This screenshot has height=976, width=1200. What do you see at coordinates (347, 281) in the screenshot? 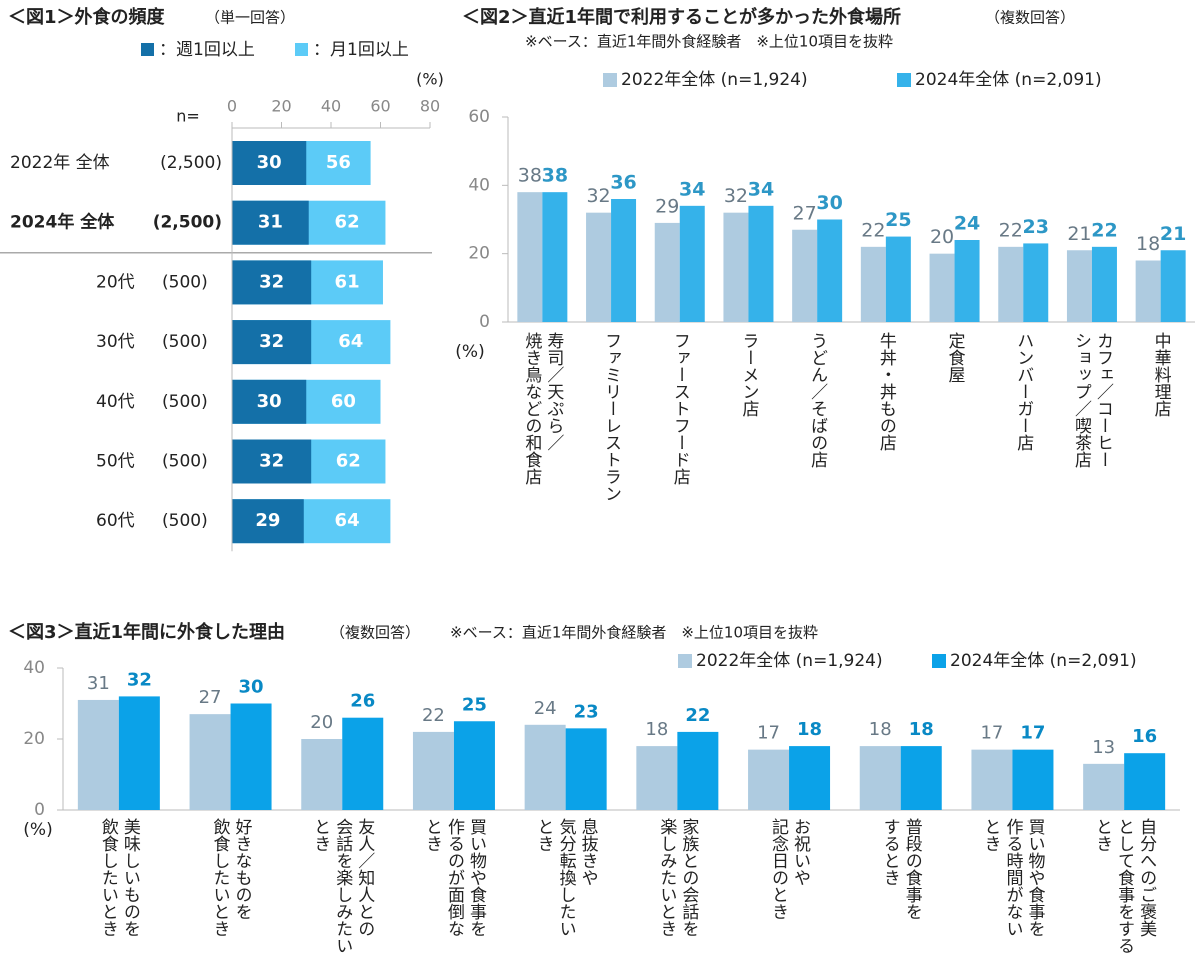
I see `value-label: 61` at bounding box center [347, 281].